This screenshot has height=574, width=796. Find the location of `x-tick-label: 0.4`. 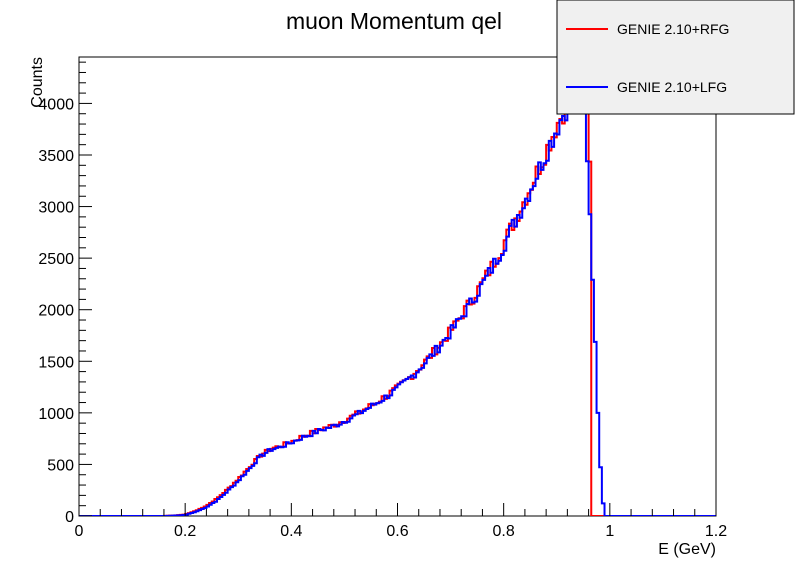

x-tick-label: 0.4 is located at coordinates (291, 531).